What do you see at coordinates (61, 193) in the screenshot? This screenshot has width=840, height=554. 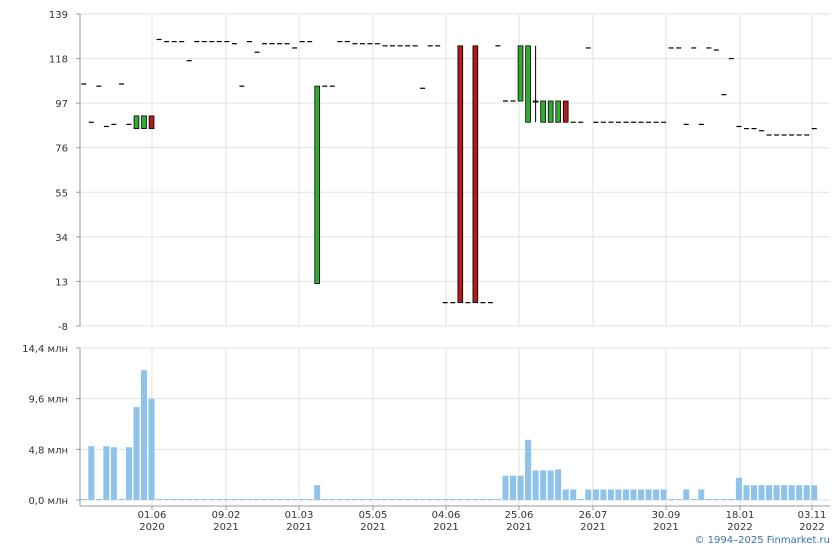 I see `price-tick-label: 55` at bounding box center [61, 193].